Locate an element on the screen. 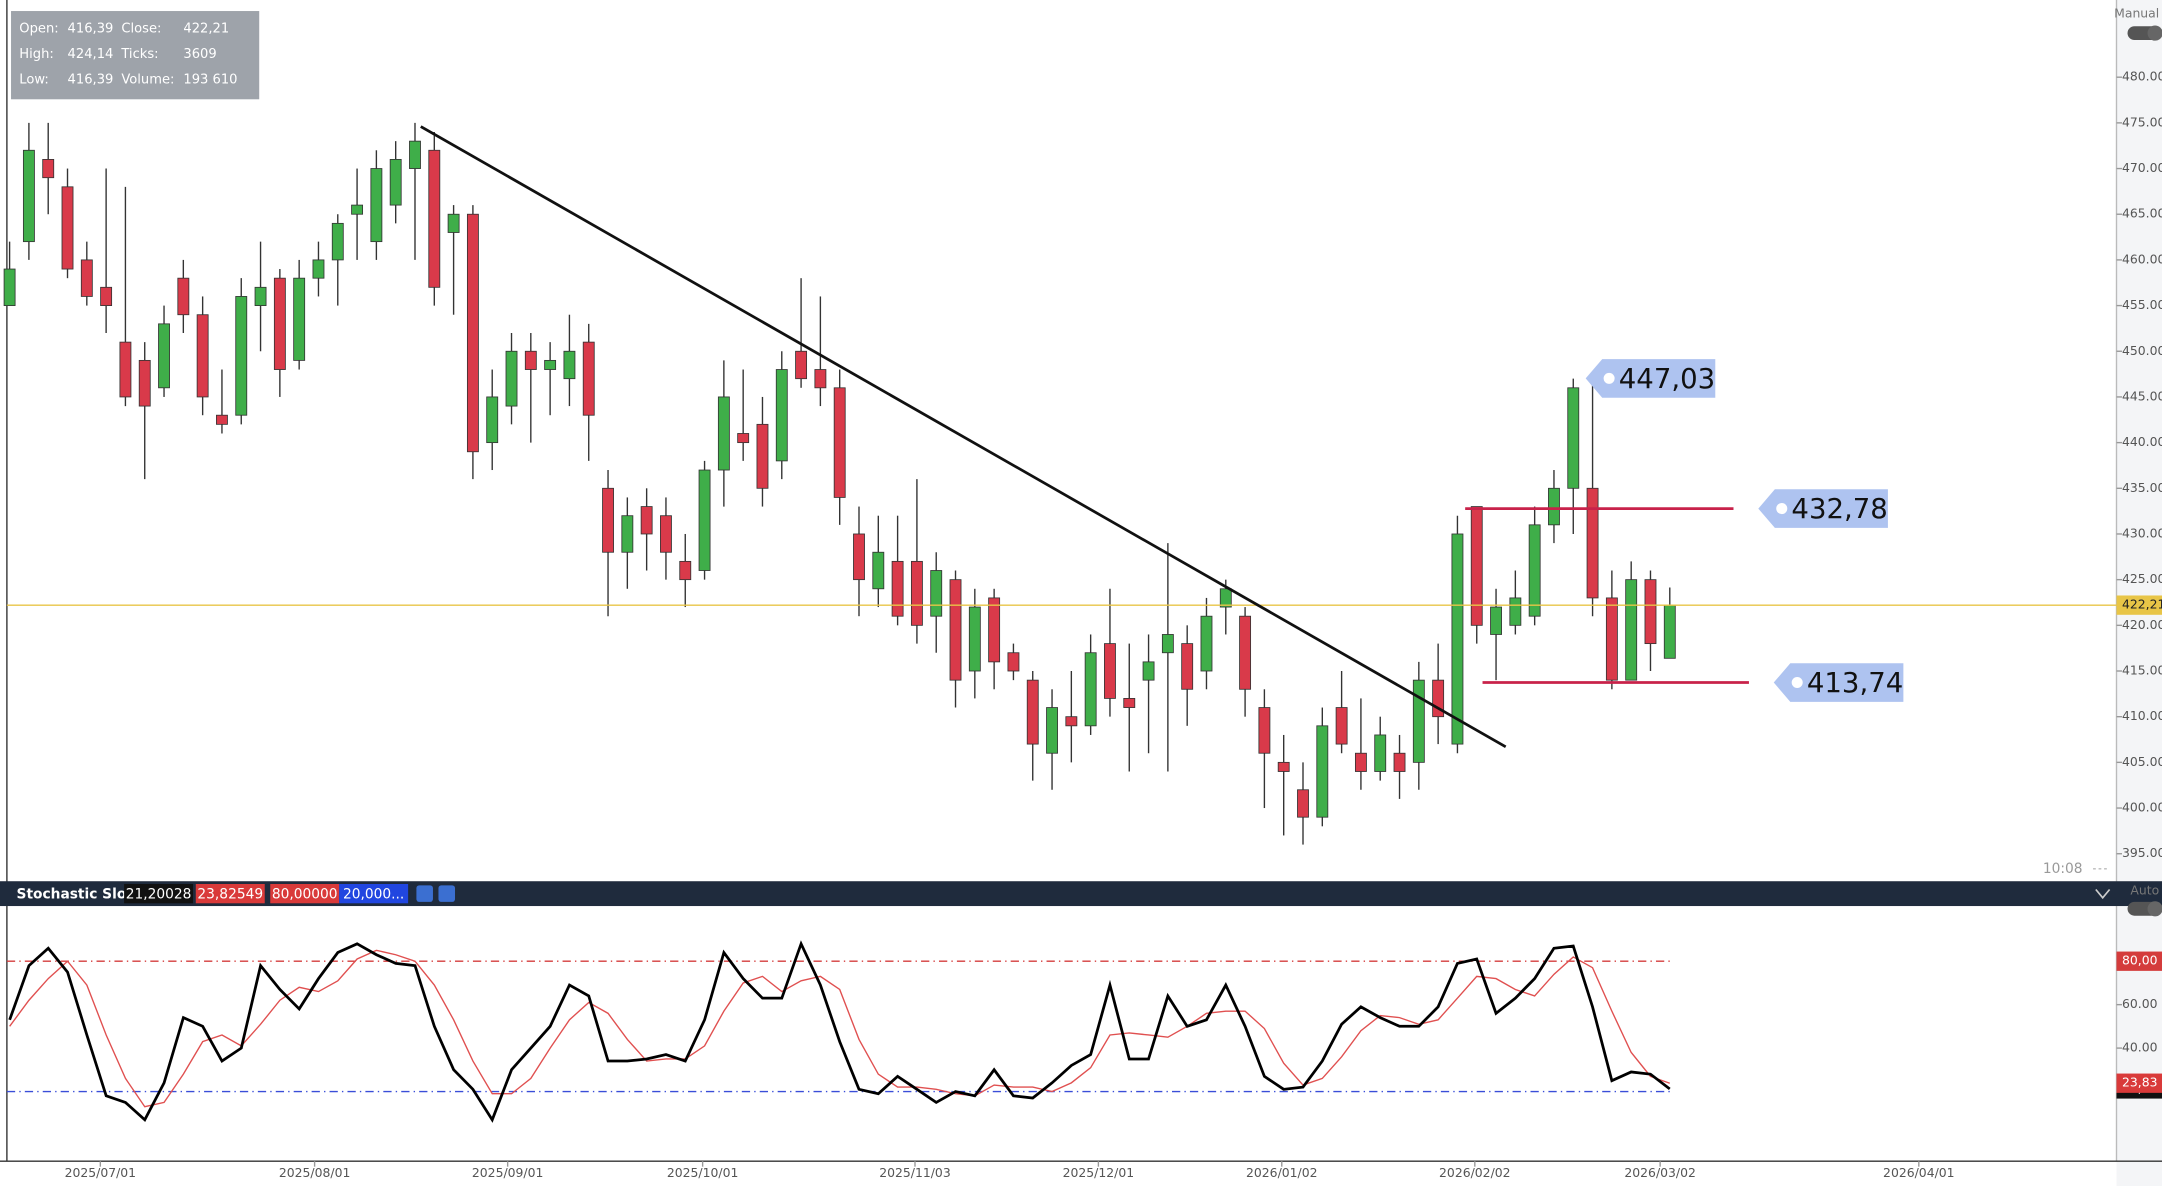 This screenshot has width=2162, height=1186. indicator-value: 23,82549 is located at coordinates (230, 894).